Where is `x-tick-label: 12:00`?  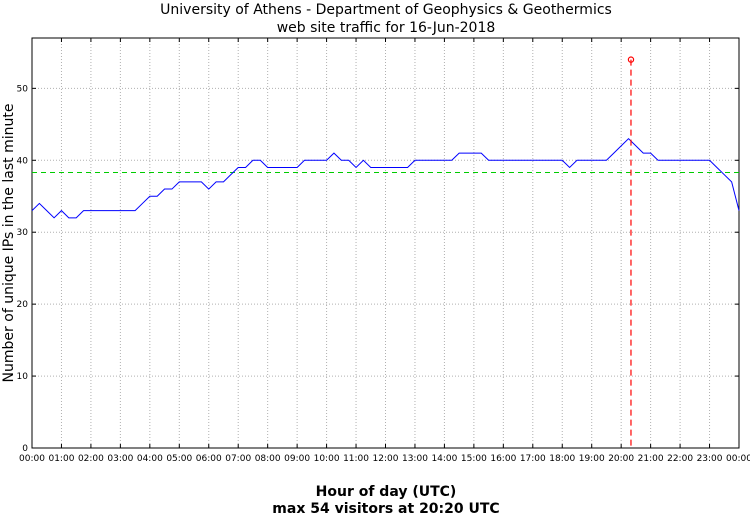
x-tick-label: 12:00 is located at coordinates (386, 459).